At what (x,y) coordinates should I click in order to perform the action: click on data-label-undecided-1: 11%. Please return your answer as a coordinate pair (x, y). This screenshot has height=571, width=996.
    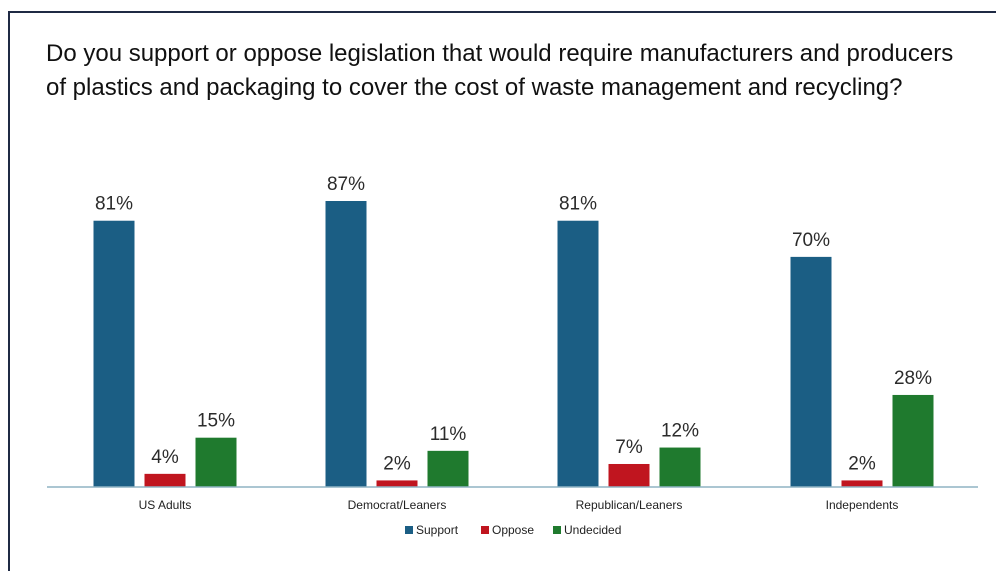
    Looking at the image, I should click on (448, 434).